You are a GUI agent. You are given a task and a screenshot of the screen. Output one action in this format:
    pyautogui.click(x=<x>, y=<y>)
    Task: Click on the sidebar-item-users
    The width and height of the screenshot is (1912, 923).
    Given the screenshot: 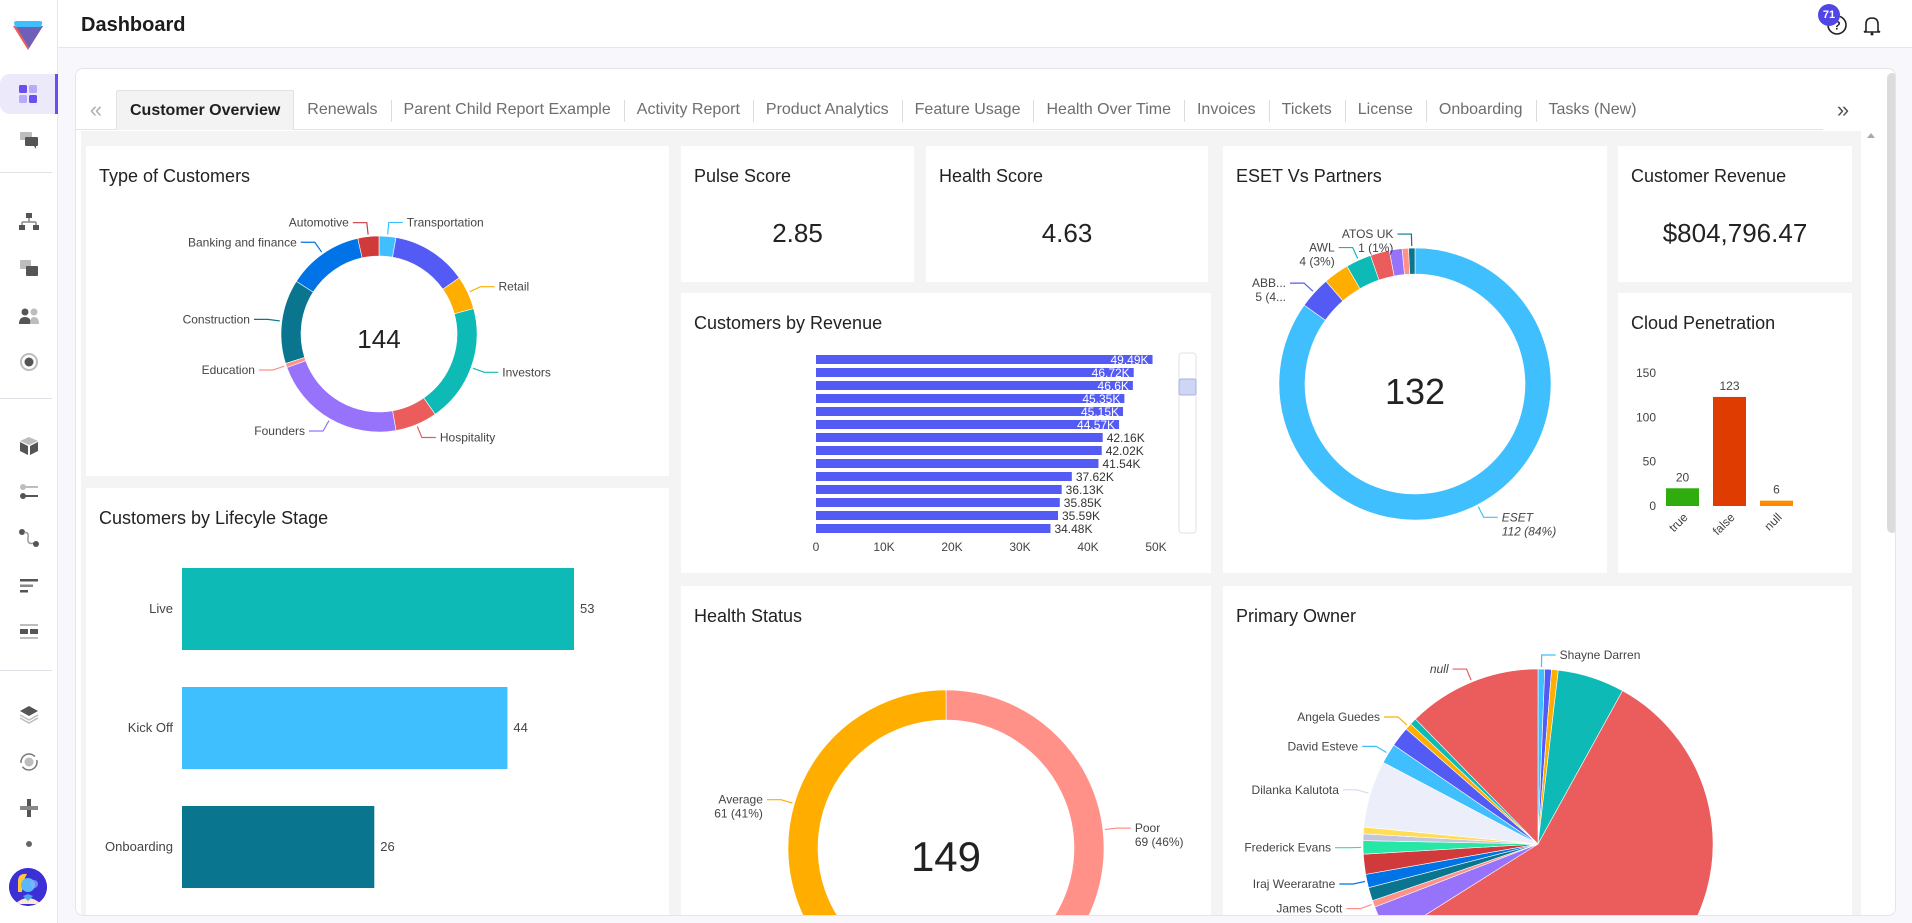 What is the action you would take?
    pyautogui.click(x=29, y=316)
    